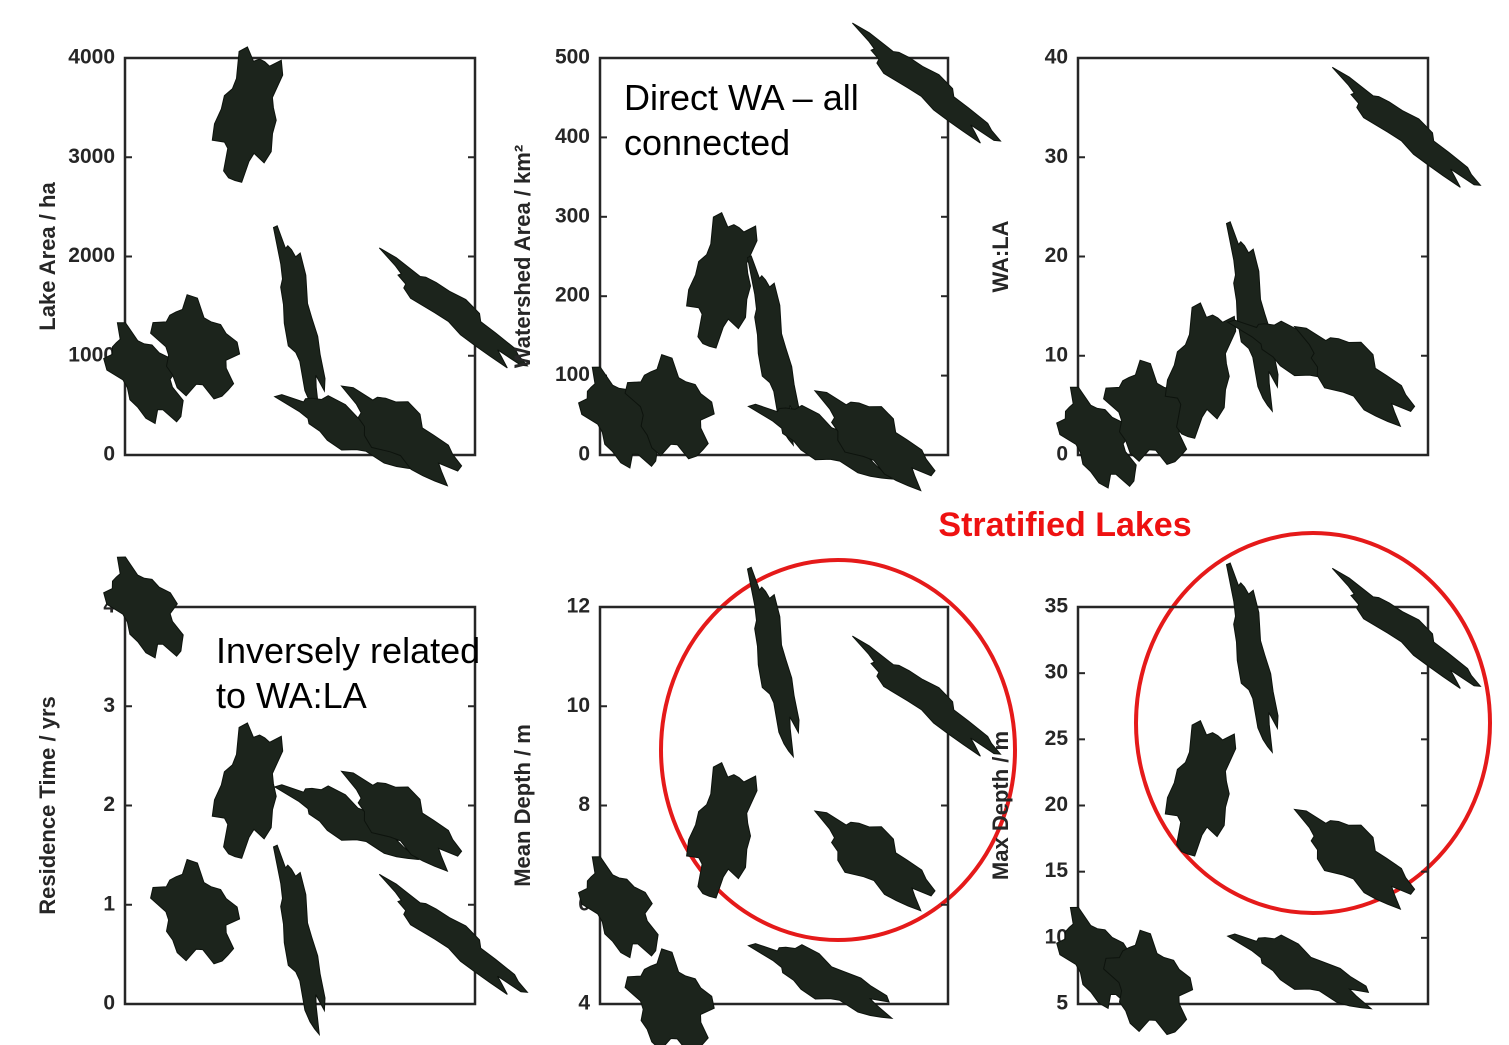 The width and height of the screenshot is (1509, 1045). What do you see at coordinates (1062, 1003) in the screenshot?
I see `y-tick-label: 5` at bounding box center [1062, 1003].